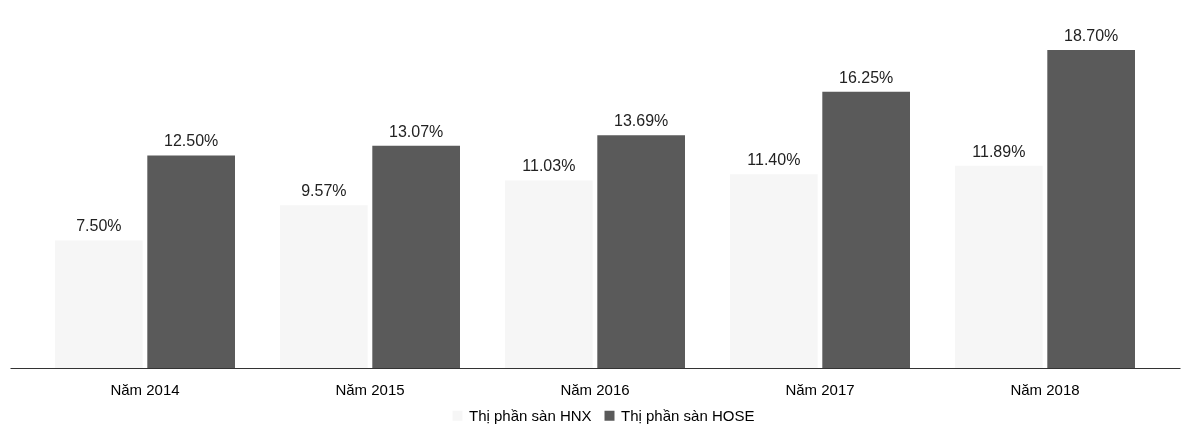 This screenshot has height=435, width=1198. What do you see at coordinates (145, 389) in the screenshot?
I see `x-tick-label: Năm 2014` at bounding box center [145, 389].